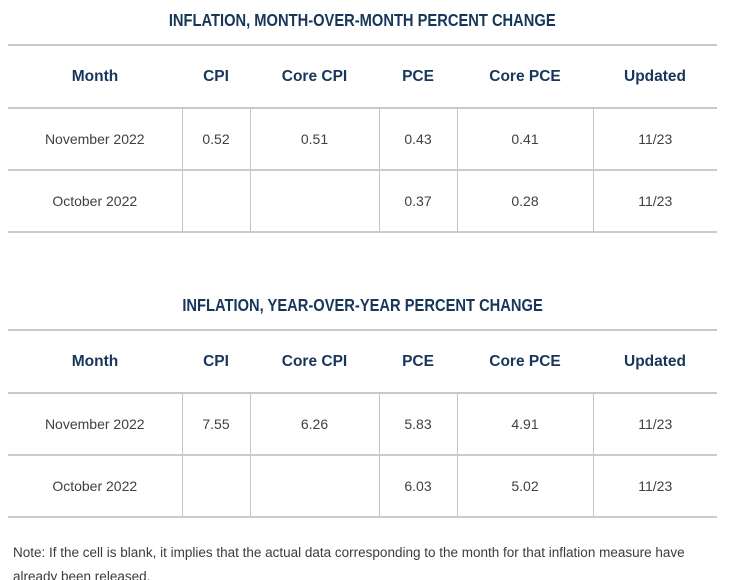 Image resolution: width=740 pixels, height=580 pixels. What do you see at coordinates (525, 76) in the screenshot?
I see `mom-col-header-core-pce: Core PCE` at bounding box center [525, 76].